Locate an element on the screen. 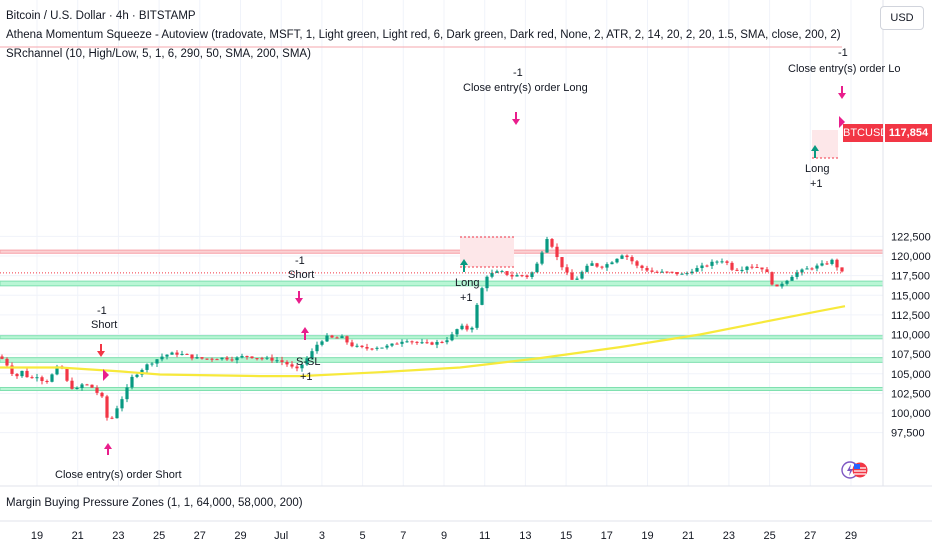 This screenshot has width=932, height=550. y-tick-label: 102,500 is located at coordinates (911, 394).